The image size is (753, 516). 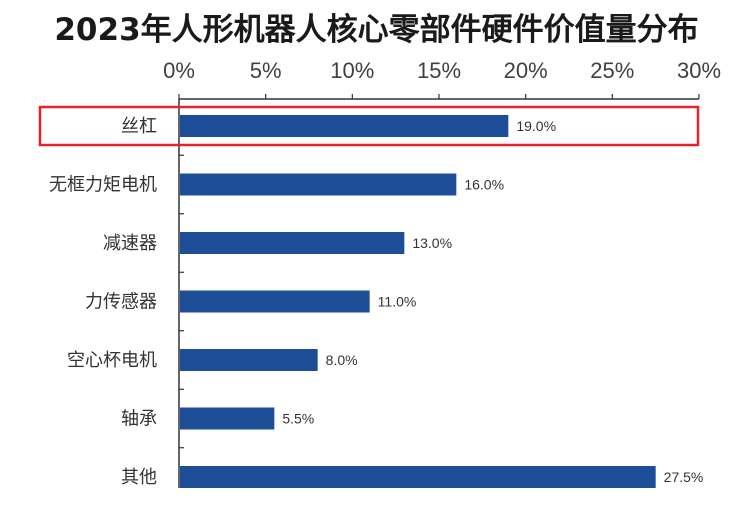 I want to click on highlight-box, so click(x=369, y=126).